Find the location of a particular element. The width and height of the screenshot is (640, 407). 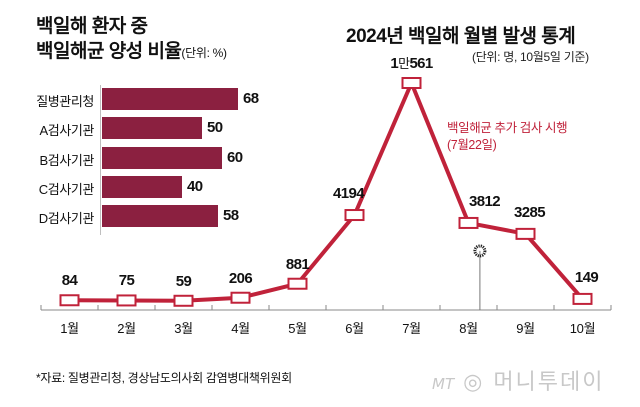

x-axis-tick-label: 3월 is located at coordinates (183, 328).